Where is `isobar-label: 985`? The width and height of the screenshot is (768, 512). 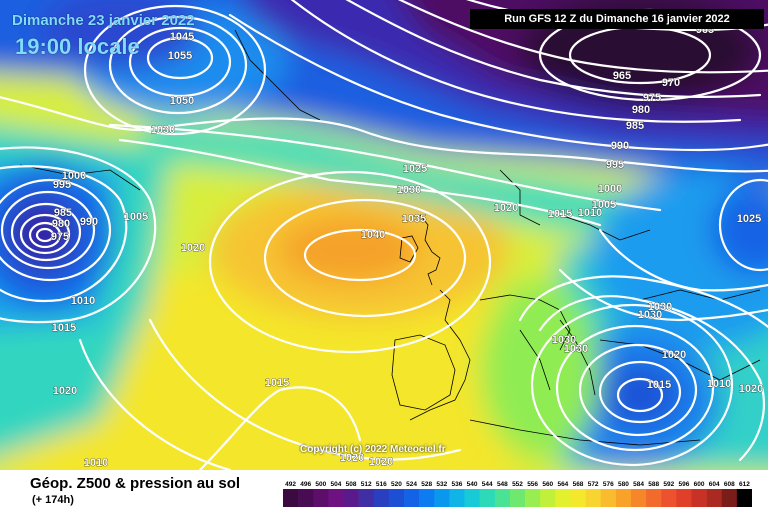
isobar-label: 985 is located at coordinates (63, 213).